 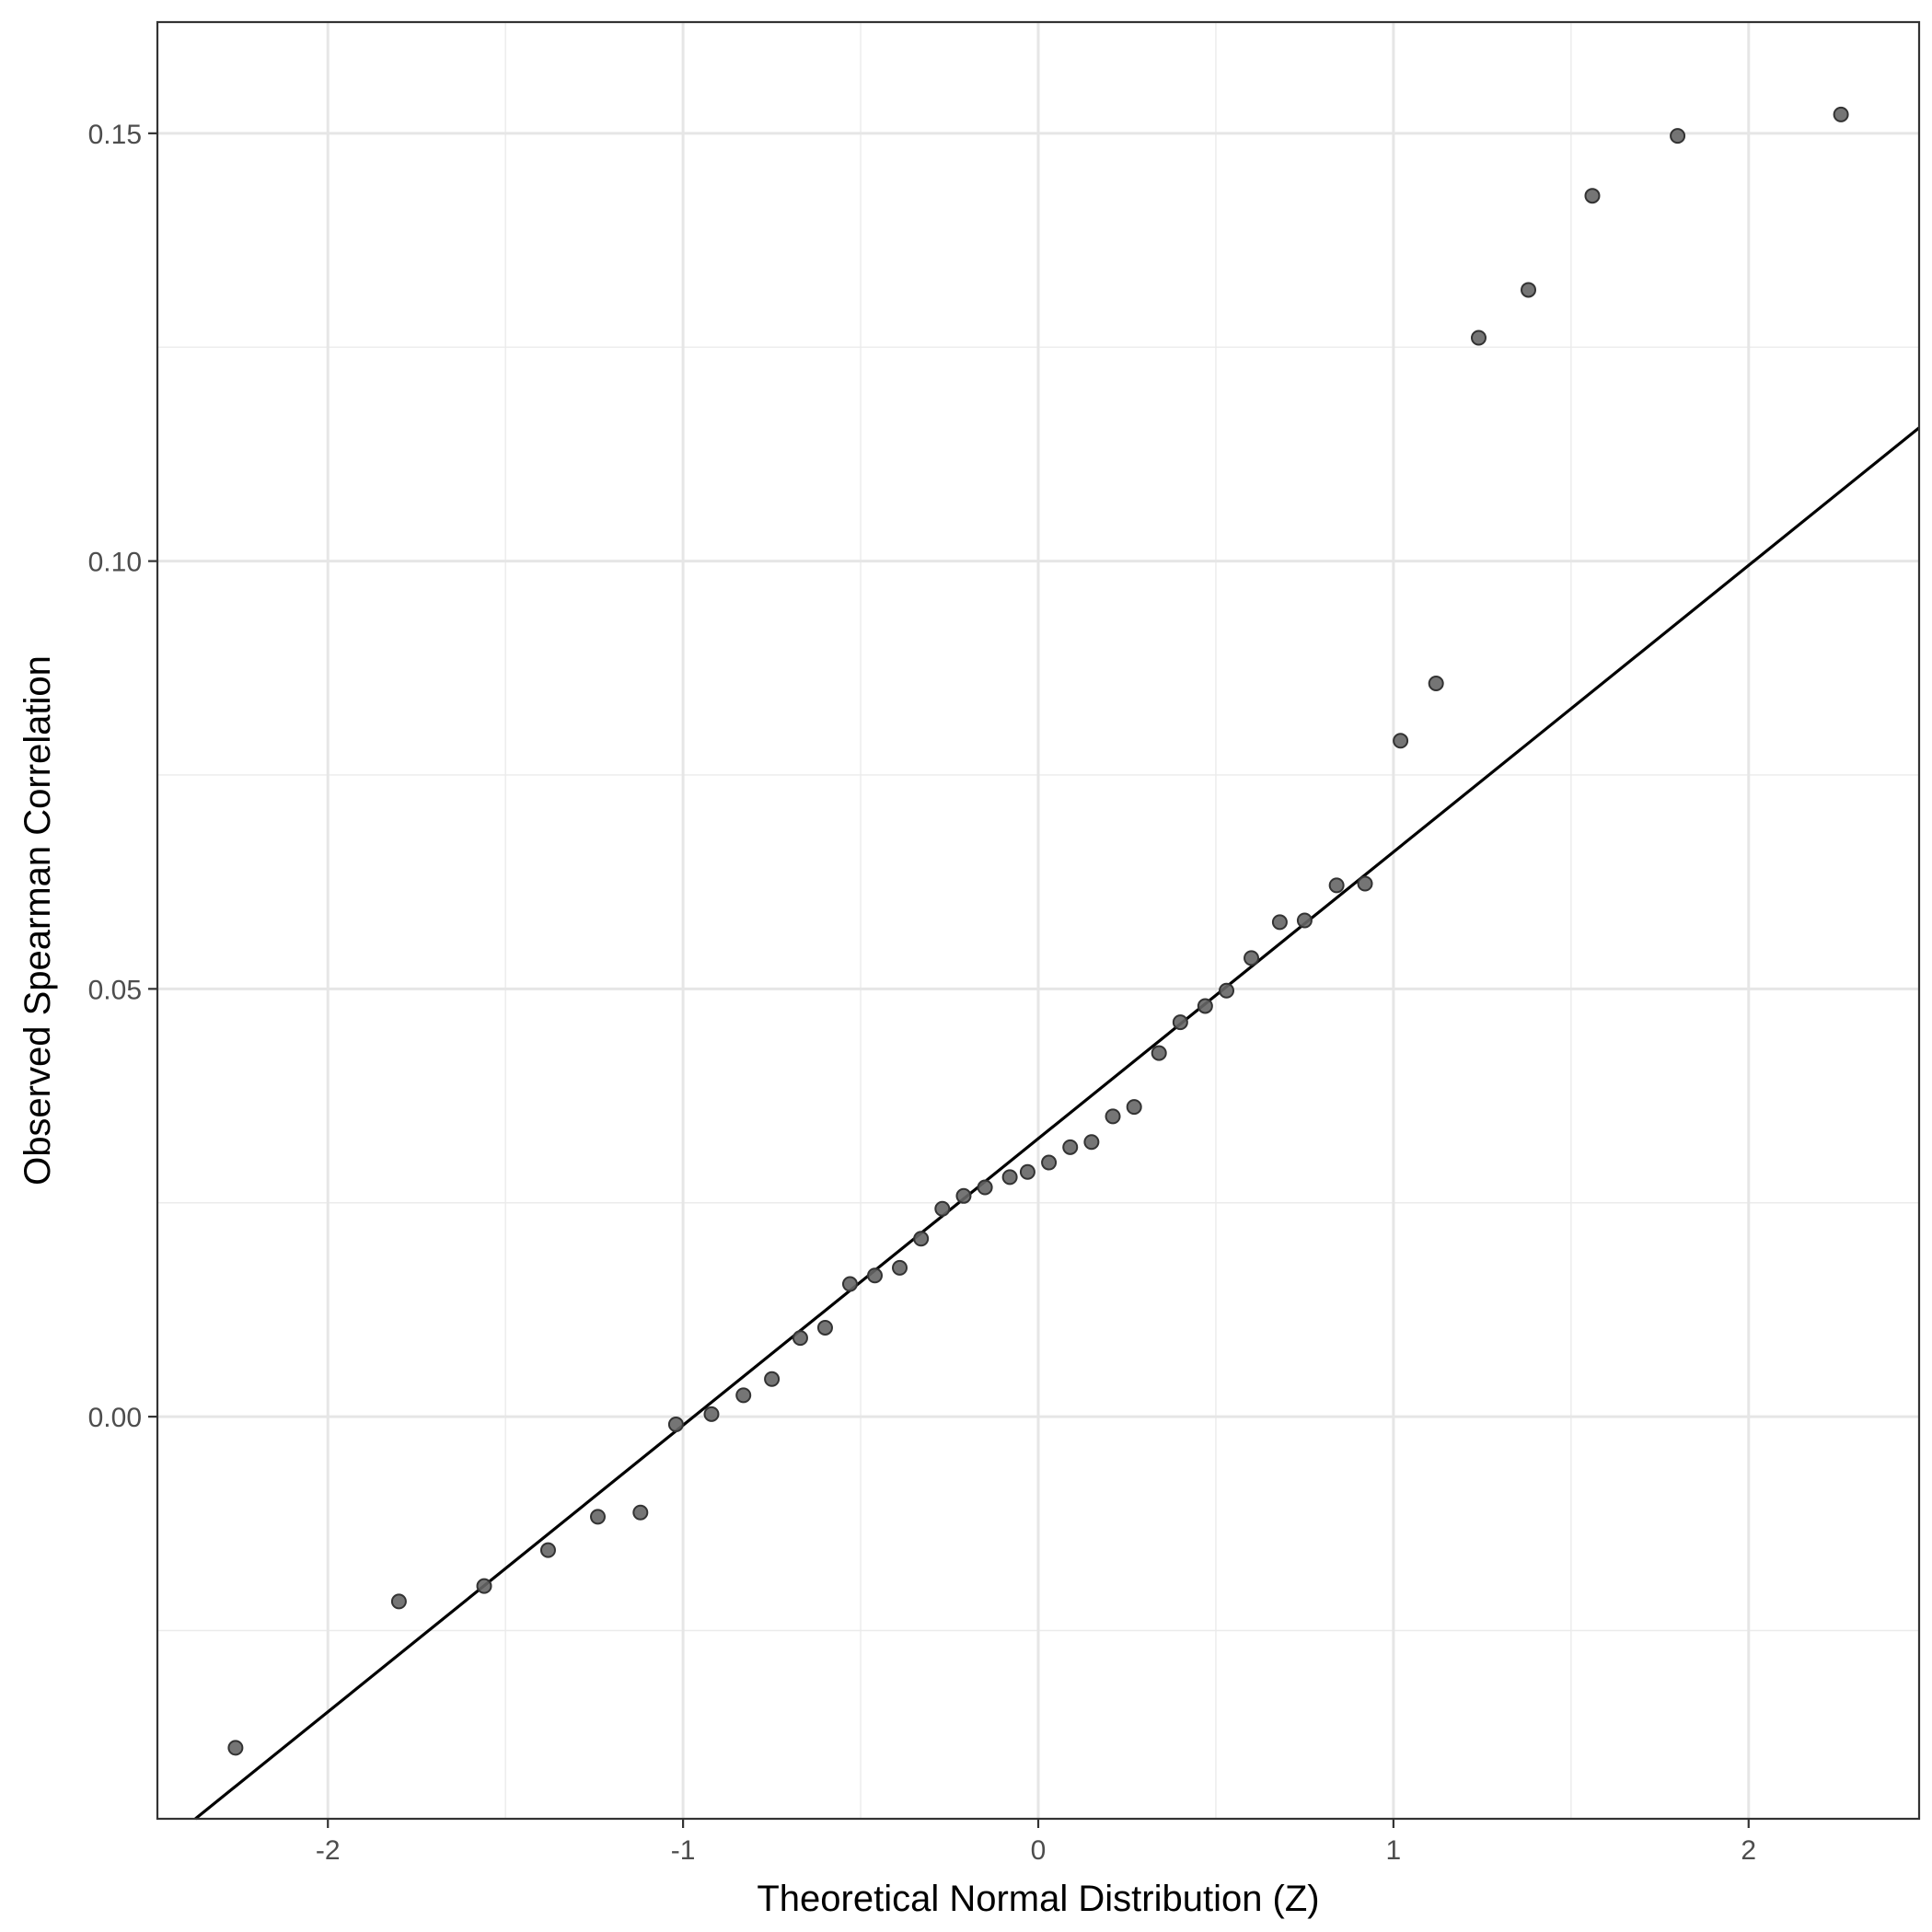 What do you see at coordinates (1038, 1899) in the screenshot?
I see `x-axis-title: Theoretical Normal Distribution (Z)` at bounding box center [1038, 1899].